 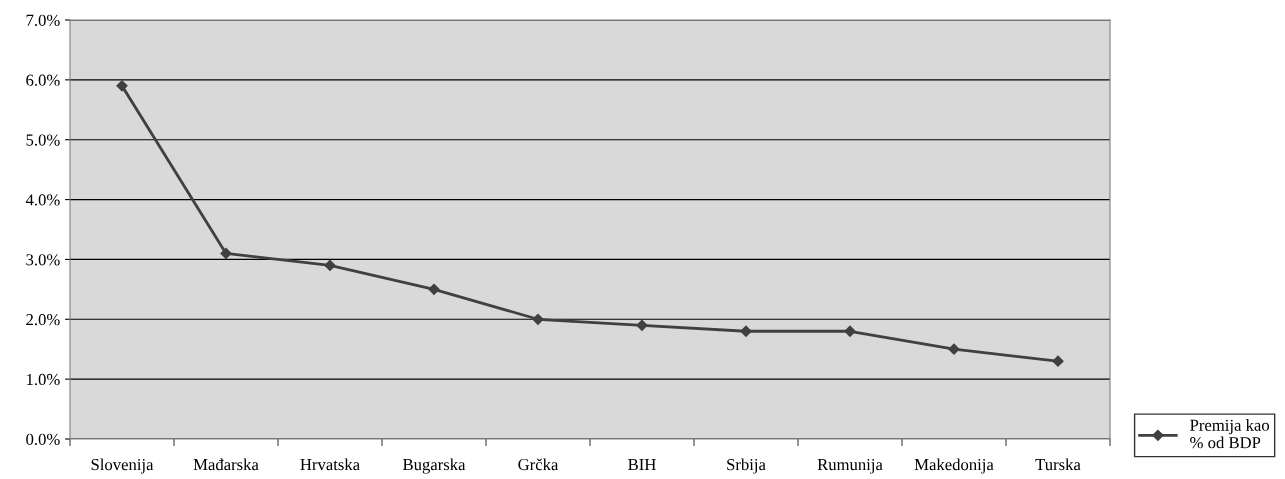 What do you see at coordinates (43, 20) in the screenshot?
I see `y-tick-label: 7.0%` at bounding box center [43, 20].